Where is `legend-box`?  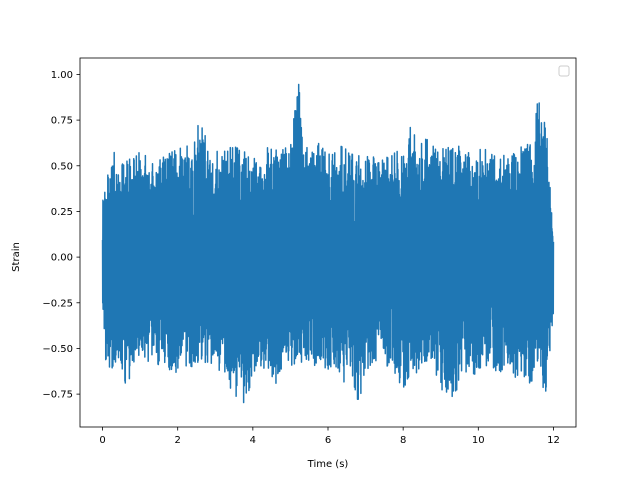 legend-box is located at coordinates (564, 71).